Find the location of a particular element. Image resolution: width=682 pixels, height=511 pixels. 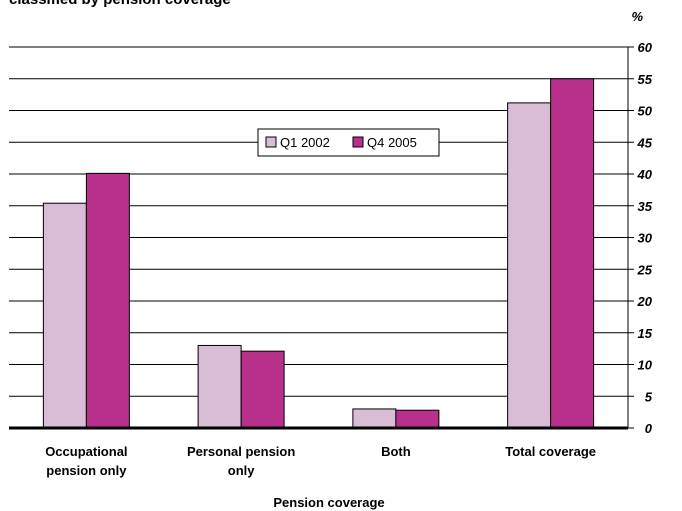

y-tick-label: 60 is located at coordinates (645, 47).